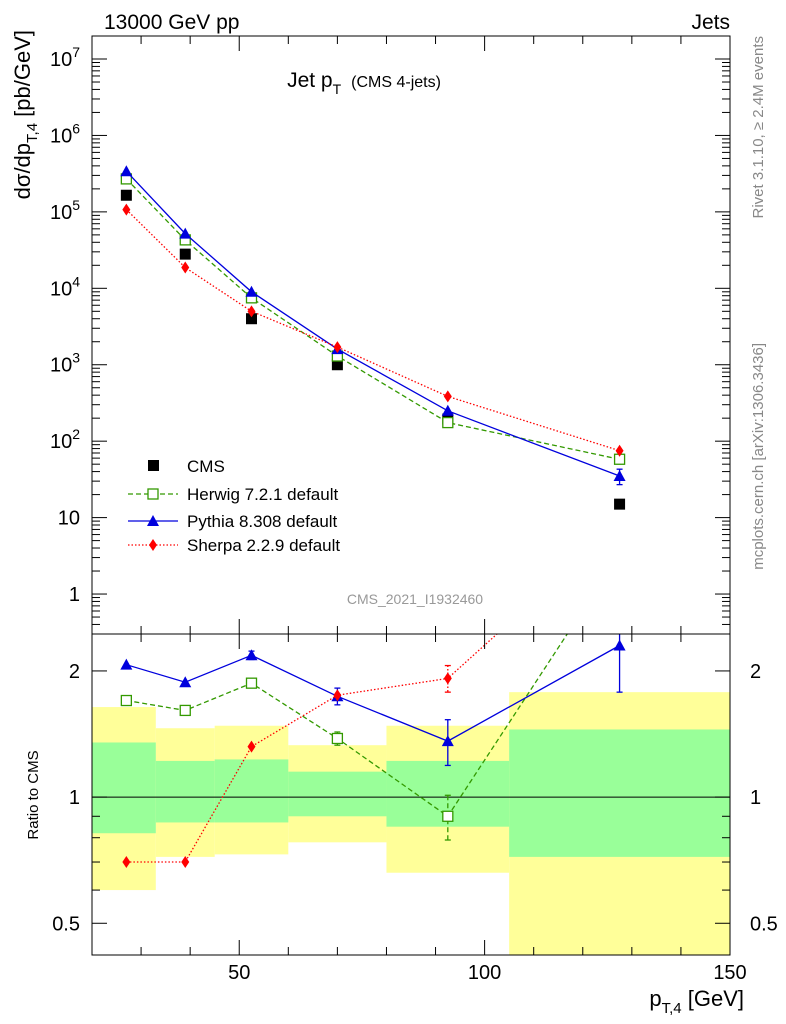 This screenshot has height=1024, width=786. I want to click on legend-marker-herwig, so click(153, 494).